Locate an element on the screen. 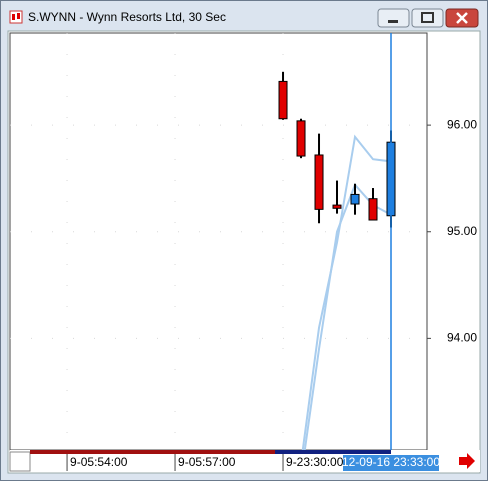 This screenshot has width=488, height=481. y-tick-label: 95.00 is located at coordinates (462, 231).